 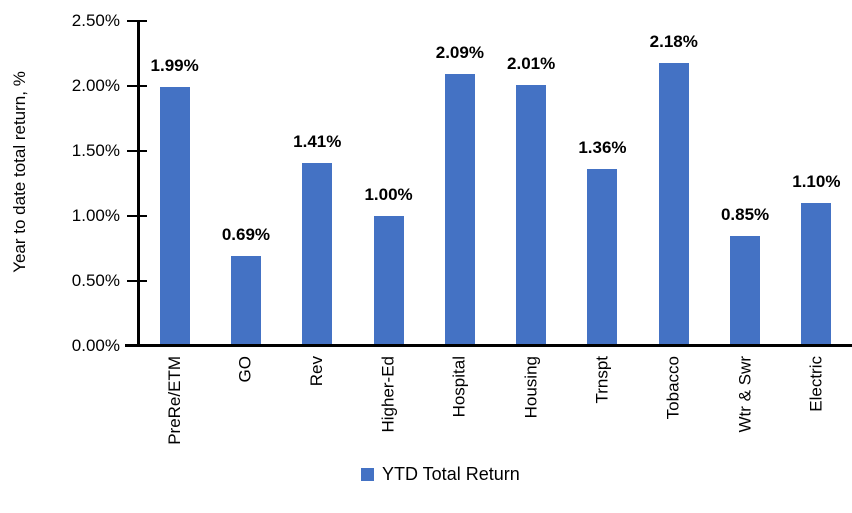 What do you see at coordinates (451, 474) in the screenshot?
I see `legend-label: YTD Total Return` at bounding box center [451, 474].